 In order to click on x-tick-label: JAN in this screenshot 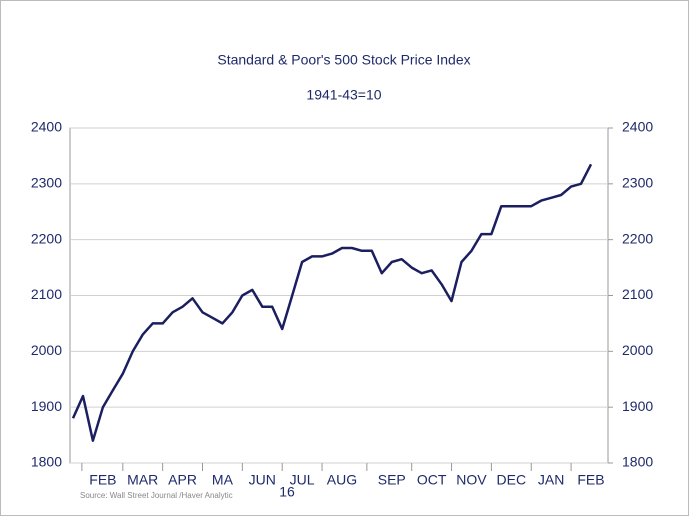, I will do `click(551, 480)`.